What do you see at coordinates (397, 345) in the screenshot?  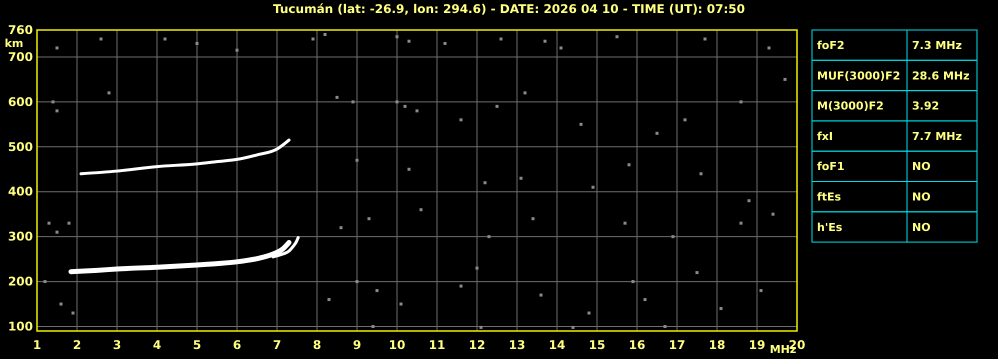 I see `x-tick-label: 10` at bounding box center [397, 345].